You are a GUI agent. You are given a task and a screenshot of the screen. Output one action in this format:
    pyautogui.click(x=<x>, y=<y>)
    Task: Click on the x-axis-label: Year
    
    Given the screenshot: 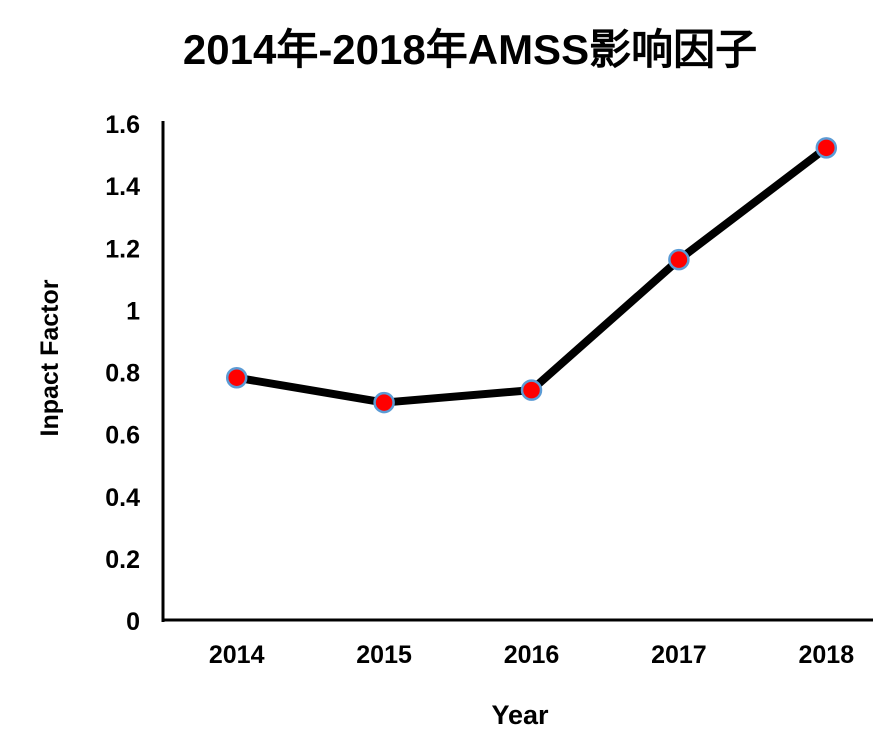 What is the action you would take?
    pyautogui.click(x=520, y=715)
    